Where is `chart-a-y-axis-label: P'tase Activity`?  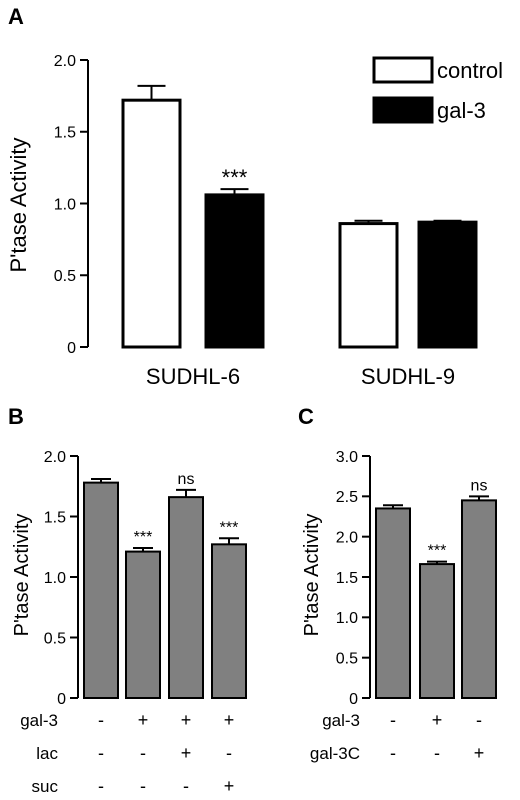 chart-a-y-axis-label: P'tase Activity is located at coordinates (18, 204).